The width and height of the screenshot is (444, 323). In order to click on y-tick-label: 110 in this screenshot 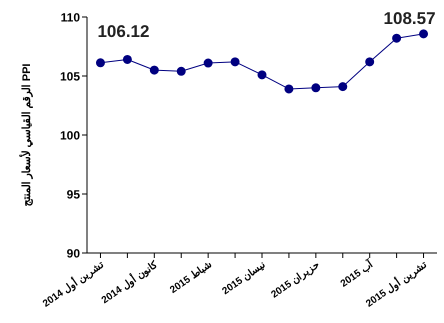, I will do `click(70, 17)`.